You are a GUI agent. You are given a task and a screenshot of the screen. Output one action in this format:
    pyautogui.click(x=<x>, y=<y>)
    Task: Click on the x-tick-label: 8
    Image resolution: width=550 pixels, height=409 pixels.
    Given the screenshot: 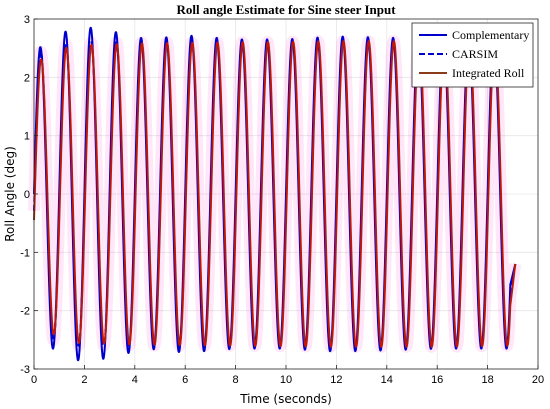 What is the action you would take?
    pyautogui.click(x=236, y=380)
    